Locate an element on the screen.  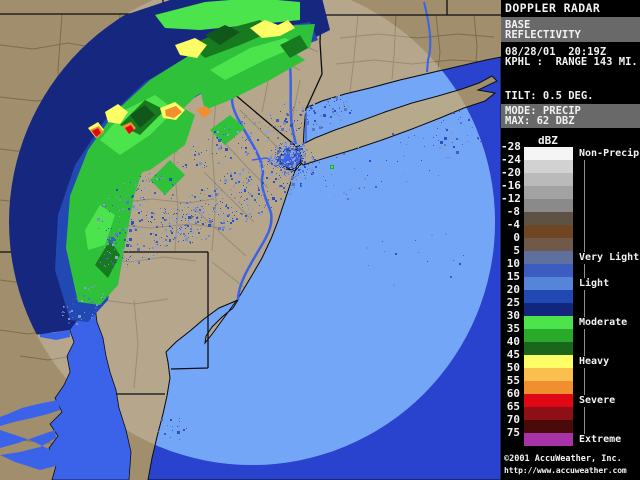
legend-tick-label: 20 is located at coordinates (513, 289).